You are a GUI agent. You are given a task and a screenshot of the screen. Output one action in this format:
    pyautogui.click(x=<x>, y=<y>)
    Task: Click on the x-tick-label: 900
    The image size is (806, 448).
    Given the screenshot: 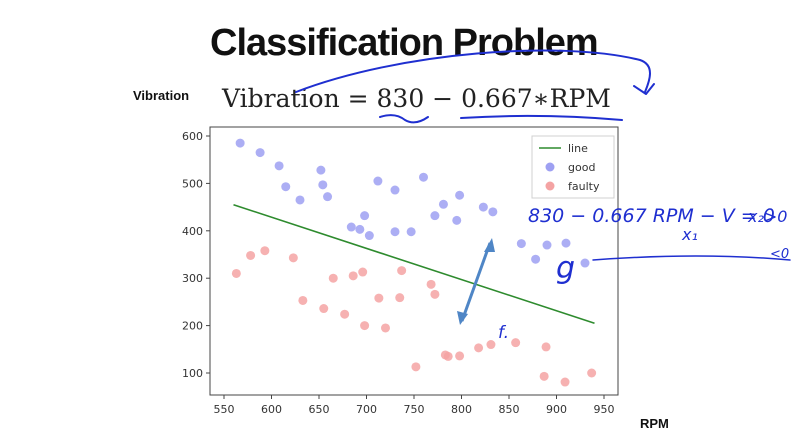 What is the action you would take?
    pyautogui.click(x=556, y=409)
    